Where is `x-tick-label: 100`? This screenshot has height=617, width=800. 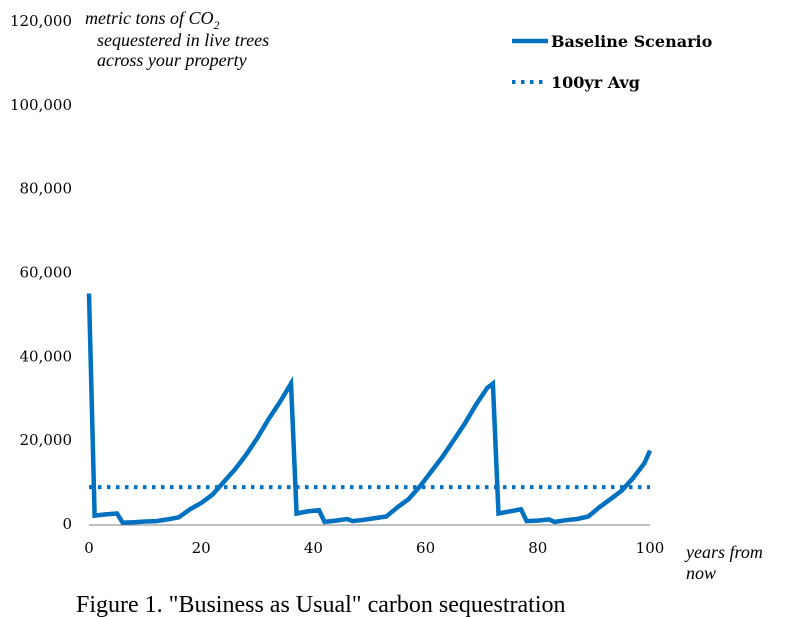
x-tick-label: 100 is located at coordinates (650, 548).